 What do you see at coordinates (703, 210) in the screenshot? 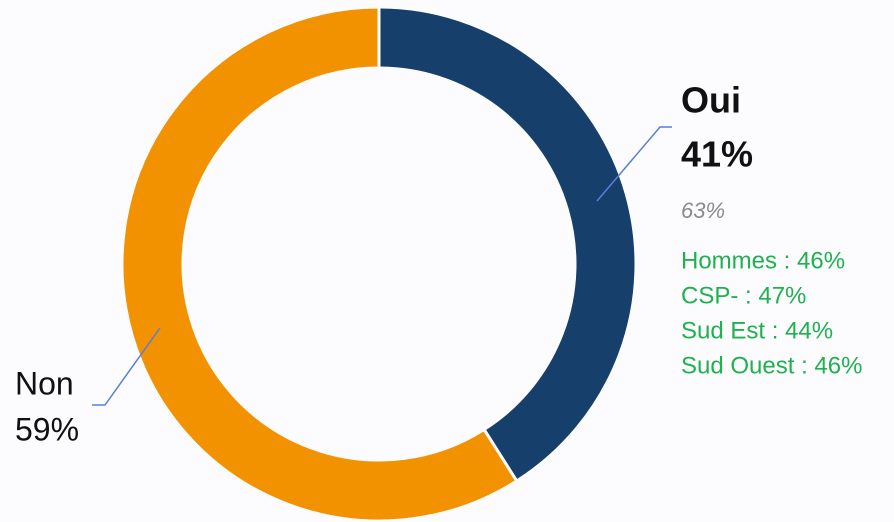
I see `annotation: 63%` at bounding box center [703, 210].